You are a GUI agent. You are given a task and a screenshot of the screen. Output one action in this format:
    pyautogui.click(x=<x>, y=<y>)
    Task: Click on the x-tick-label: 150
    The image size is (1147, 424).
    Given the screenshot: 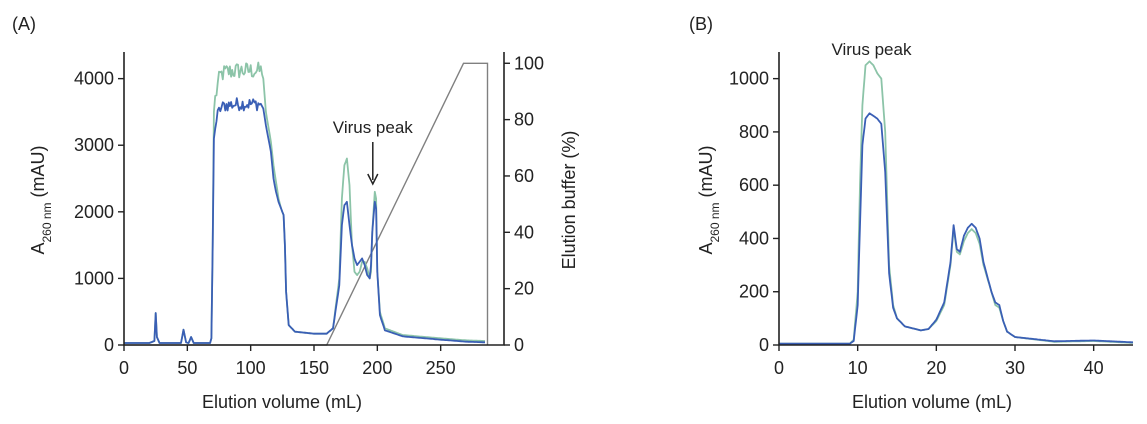 What is the action you would take?
    pyautogui.click(x=314, y=368)
    